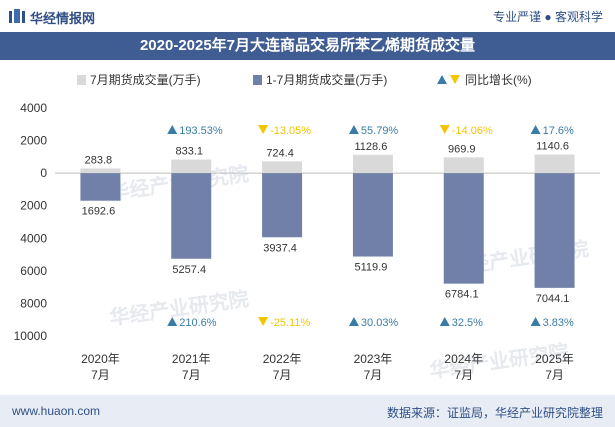  Describe the element at coordinates (462, 295) in the screenshot. I see `data-label-cumulative: 6784.1` at that location.